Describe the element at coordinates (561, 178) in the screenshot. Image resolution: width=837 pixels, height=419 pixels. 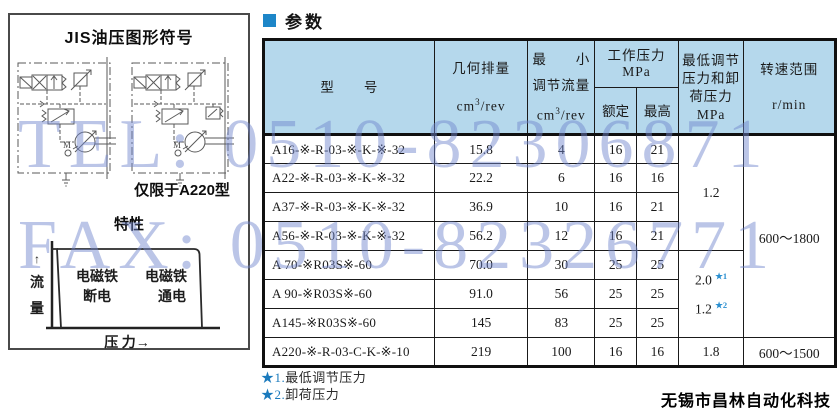
I see `min-flow-cell: 6` at that location.